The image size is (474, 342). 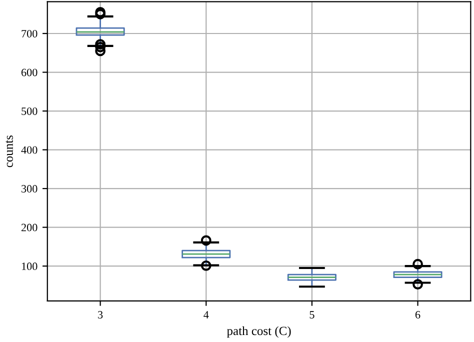 What do you see at coordinates (9, 151) in the screenshot?
I see `y-axis-title: counts` at bounding box center [9, 151].